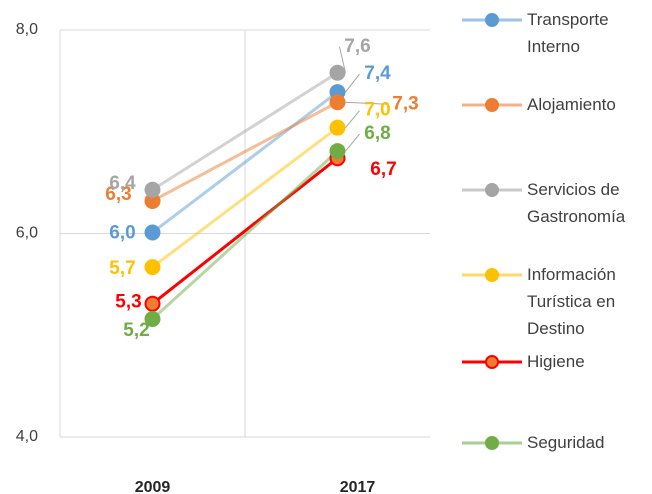  Describe the element at coordinates (27, 29) in the screenshot. I see `y-tick-label: 8,0` at that location.